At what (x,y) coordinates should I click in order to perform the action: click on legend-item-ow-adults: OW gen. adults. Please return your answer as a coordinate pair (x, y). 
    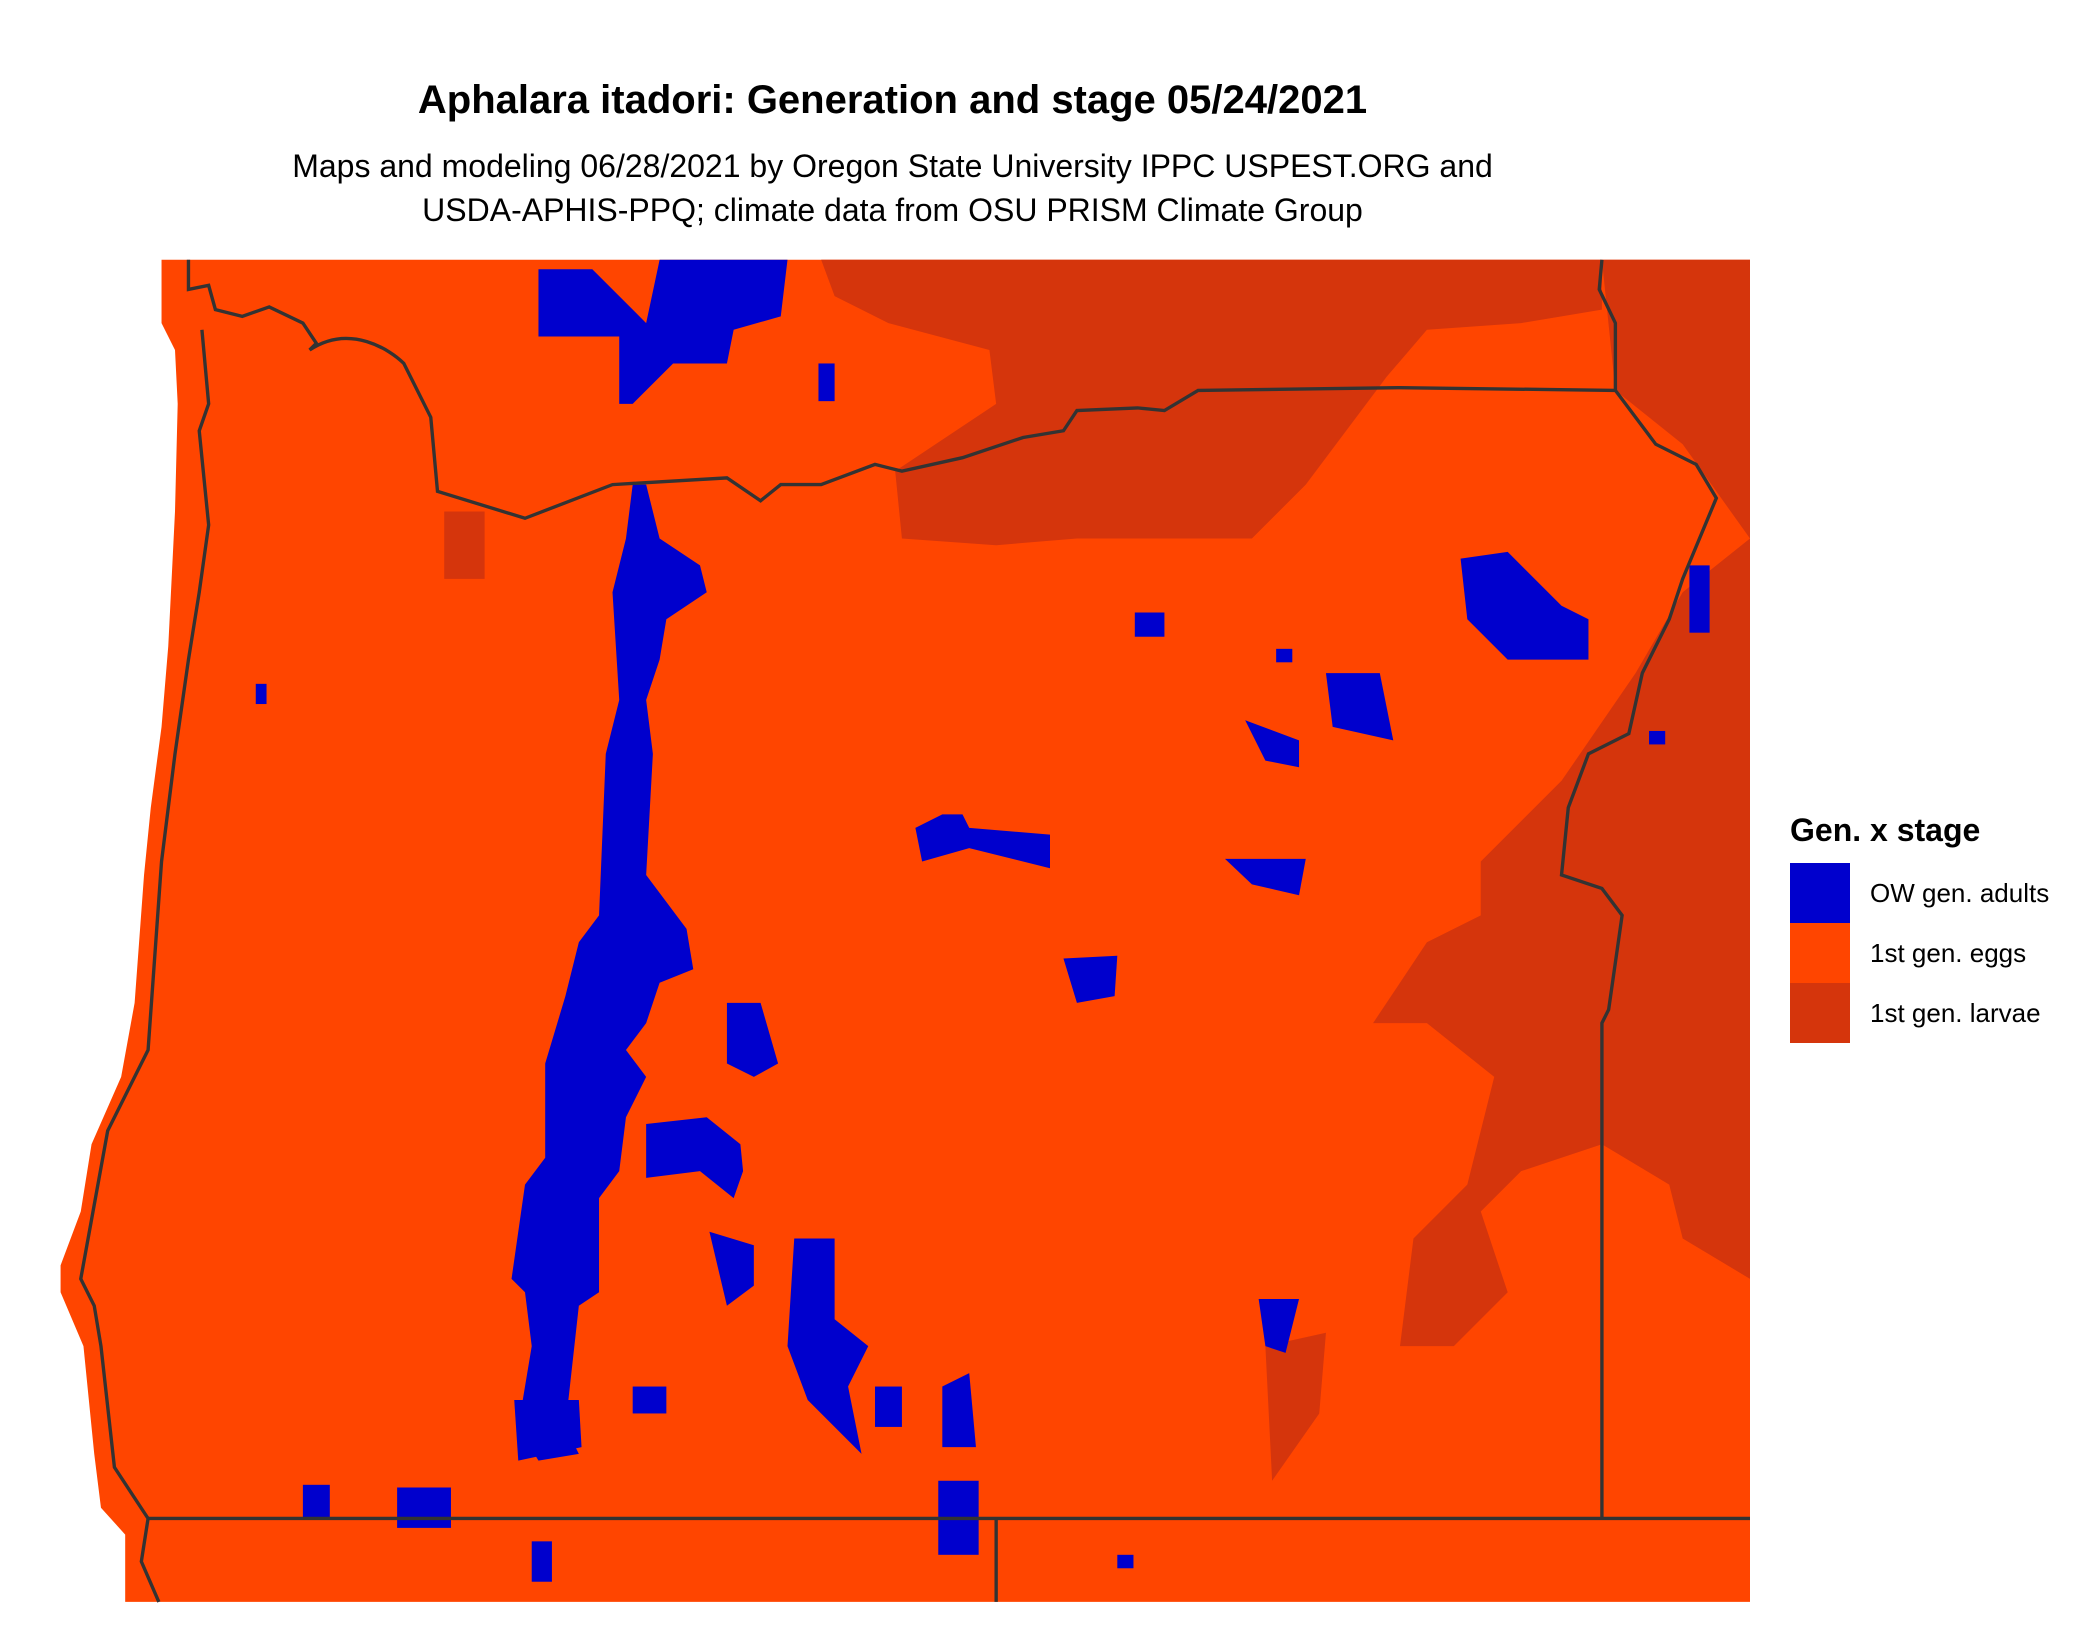
    Looking at the image, I should click on (1919, 893).